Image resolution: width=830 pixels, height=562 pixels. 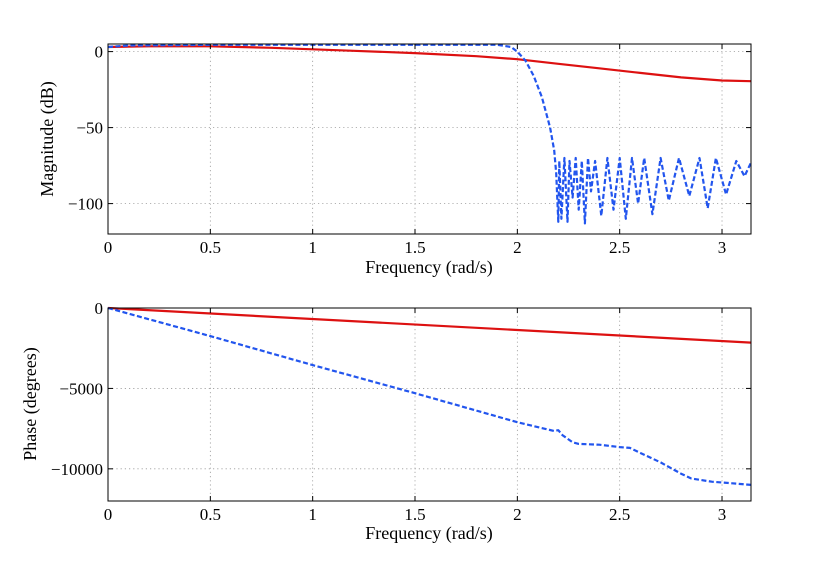 I want to click on phase-x-tick-label: 2.5, so click(x=619, y=514).